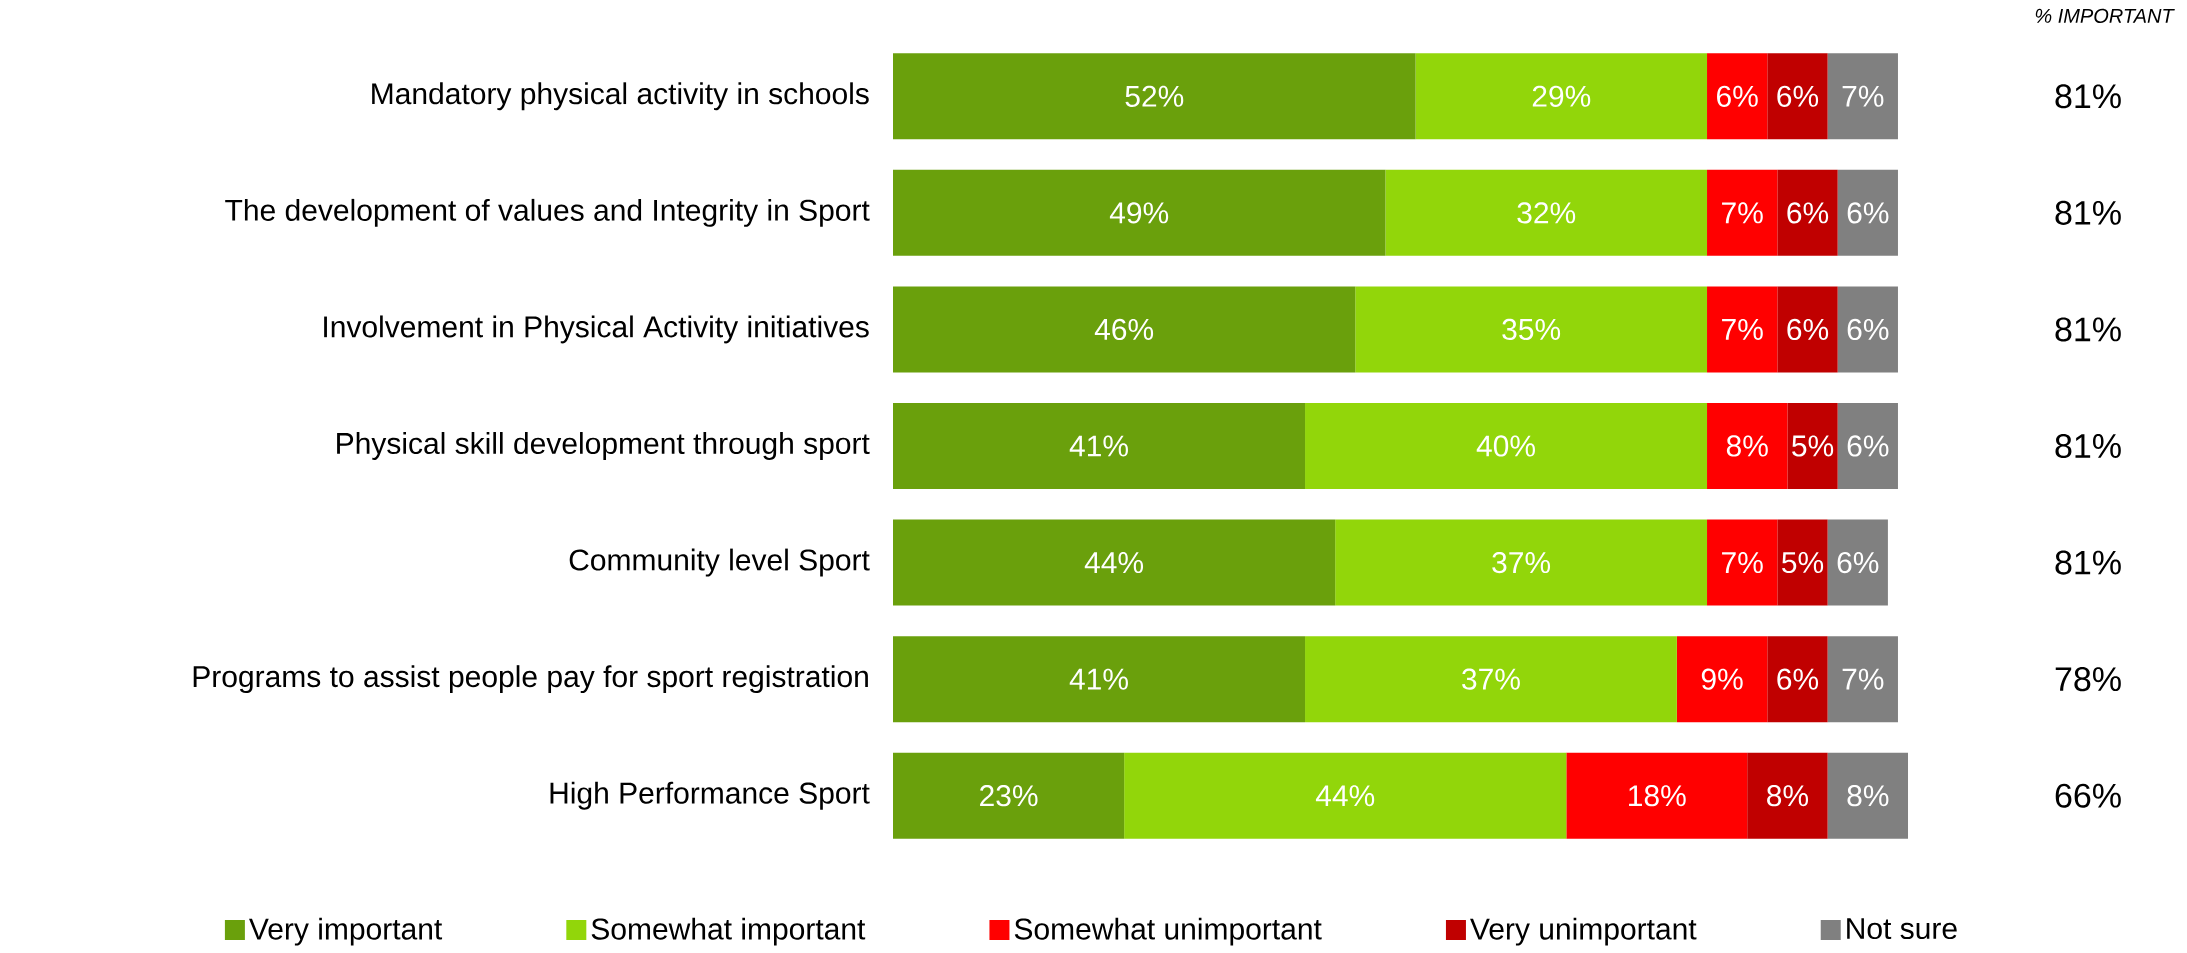 This screenshot has width=2187, height=953. Describe the element at coordinates (2088, 795) in the screenshot. I see `text: 66%` at that location.